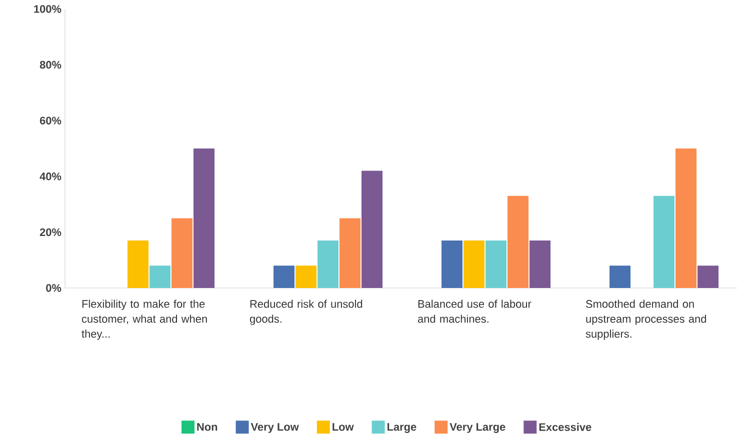 This screenshot has height=441, width=739. What do you see at coordinates (475, 311) in the screenshot?
I see `x-tick-label: Balanced use of labour and machines.` at bounding box center [475, 311].